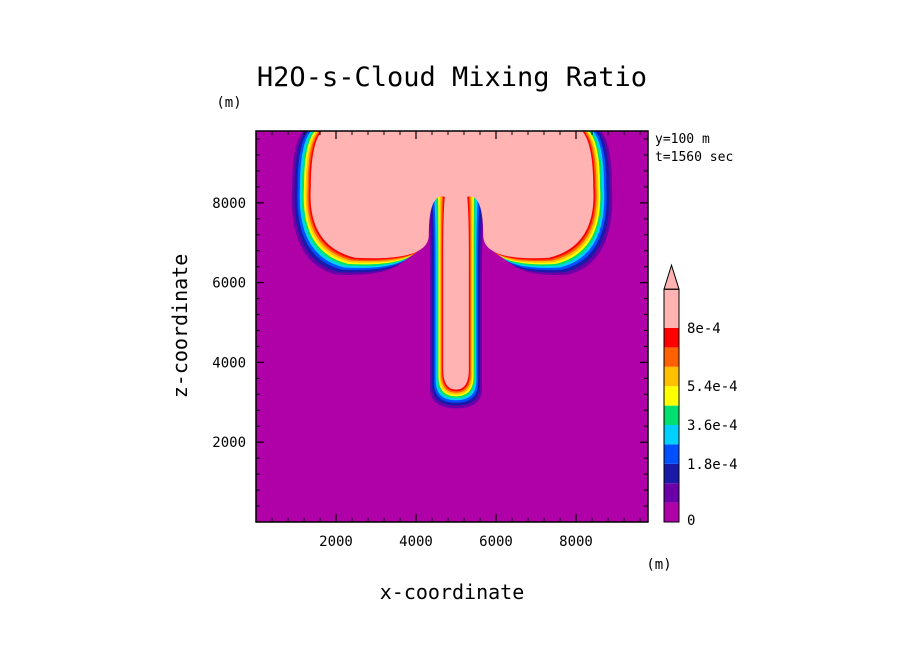  What do you see at coordinates (712, 426) in the screenshot?
I see `colorbar-label: 3.6e-4` at bounding box center [712, 426].